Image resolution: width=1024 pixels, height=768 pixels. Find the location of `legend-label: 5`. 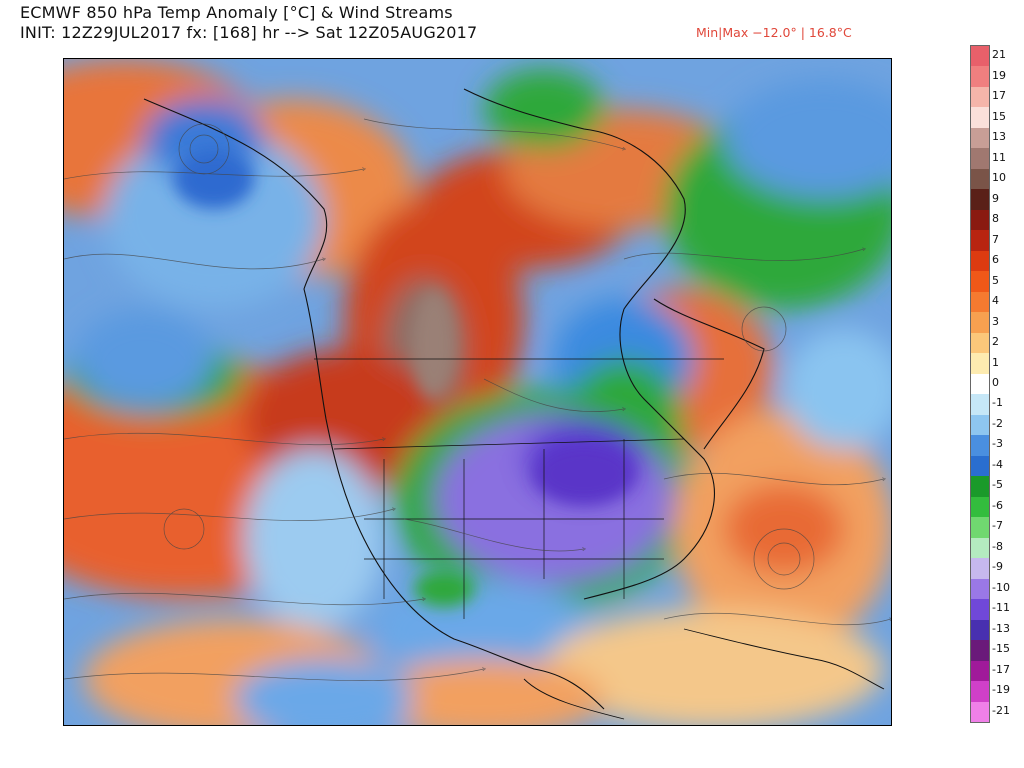

legend-label: 5 is located at coordinates (995, 280).